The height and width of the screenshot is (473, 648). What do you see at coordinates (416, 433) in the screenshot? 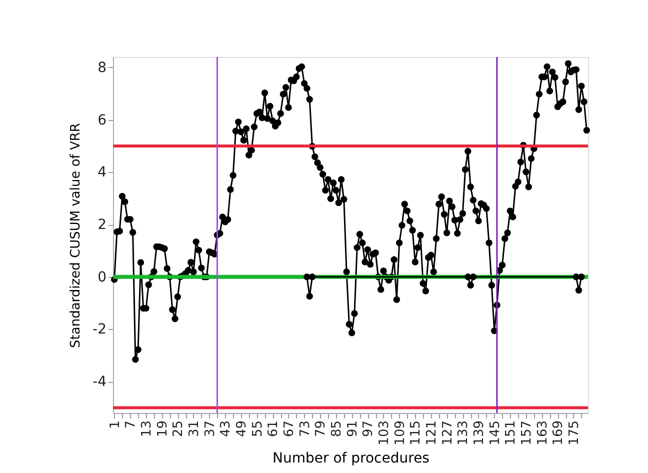
I see `x-tick-label: 115` at bounding box center [416, 433].